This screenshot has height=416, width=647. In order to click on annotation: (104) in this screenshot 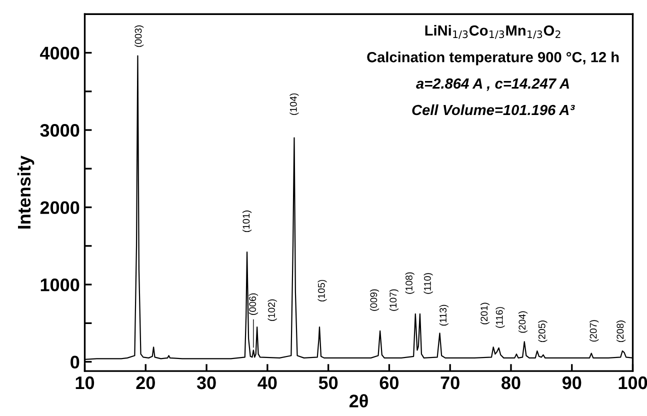, I will do `click(294, 104)`.